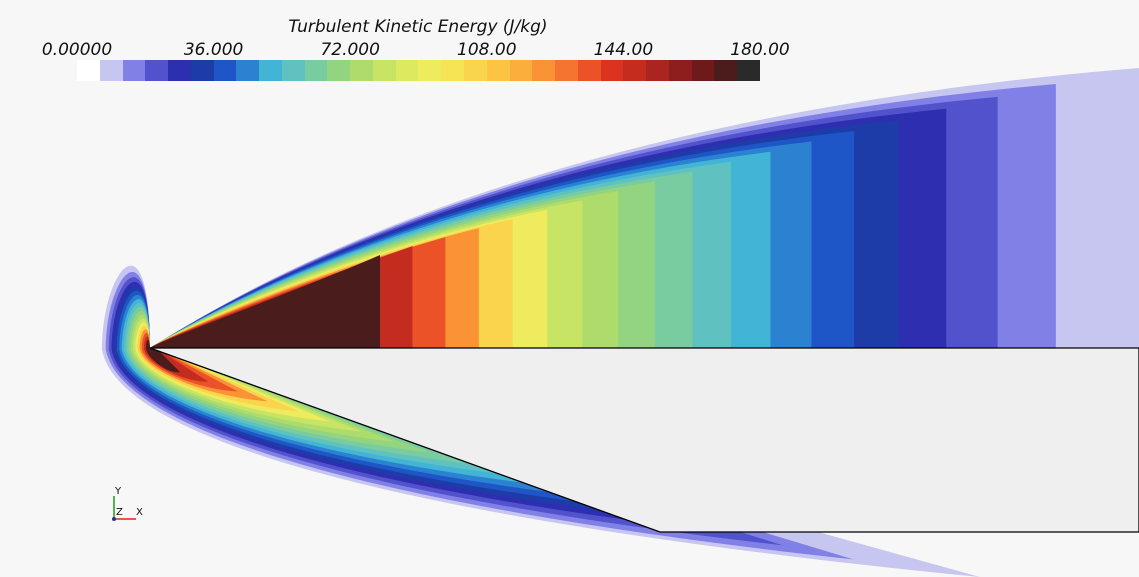 The image size is (1139, 577). Describe the element at coordinates (77, 50) in the screenshot. I see `colorbar-tick-label: 0.00000` at that location.